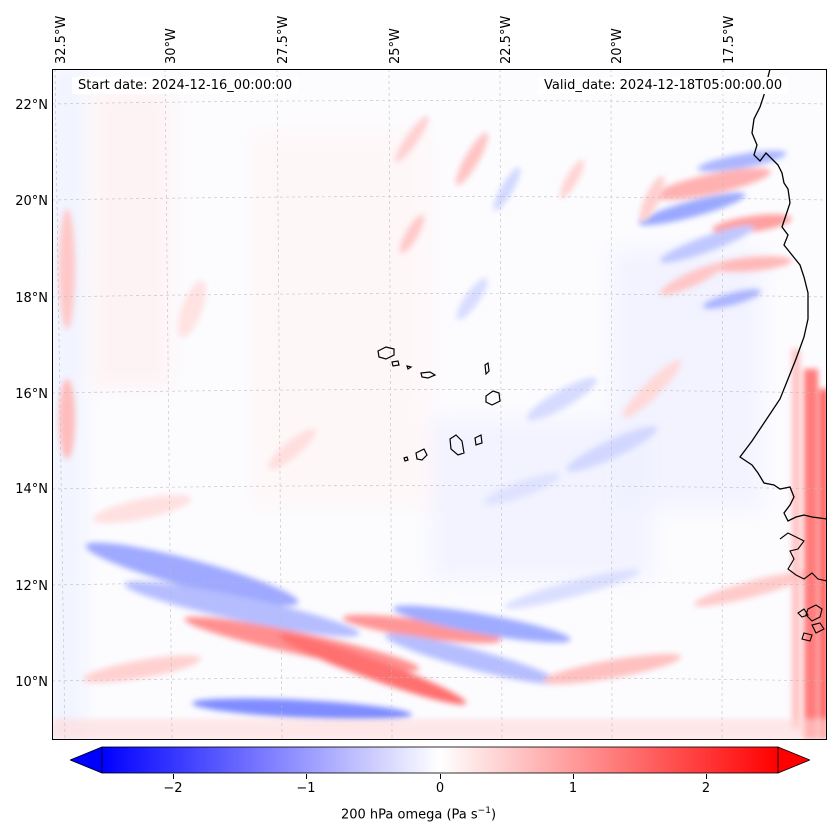  Describe the element at coordinates (185, 85) in the screenshot. I see `start-date-label: Start date: 2024-12-16_00:00:00` at that location.